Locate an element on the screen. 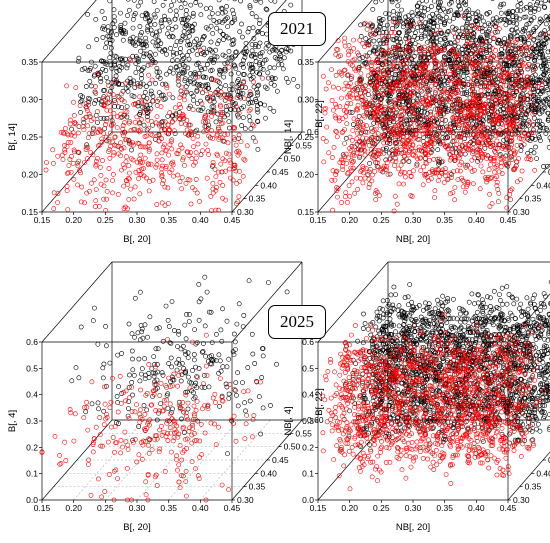 This screenshot has width=550, height=543. x-tick-label: 0.45 is located at coordinates (232, 220).